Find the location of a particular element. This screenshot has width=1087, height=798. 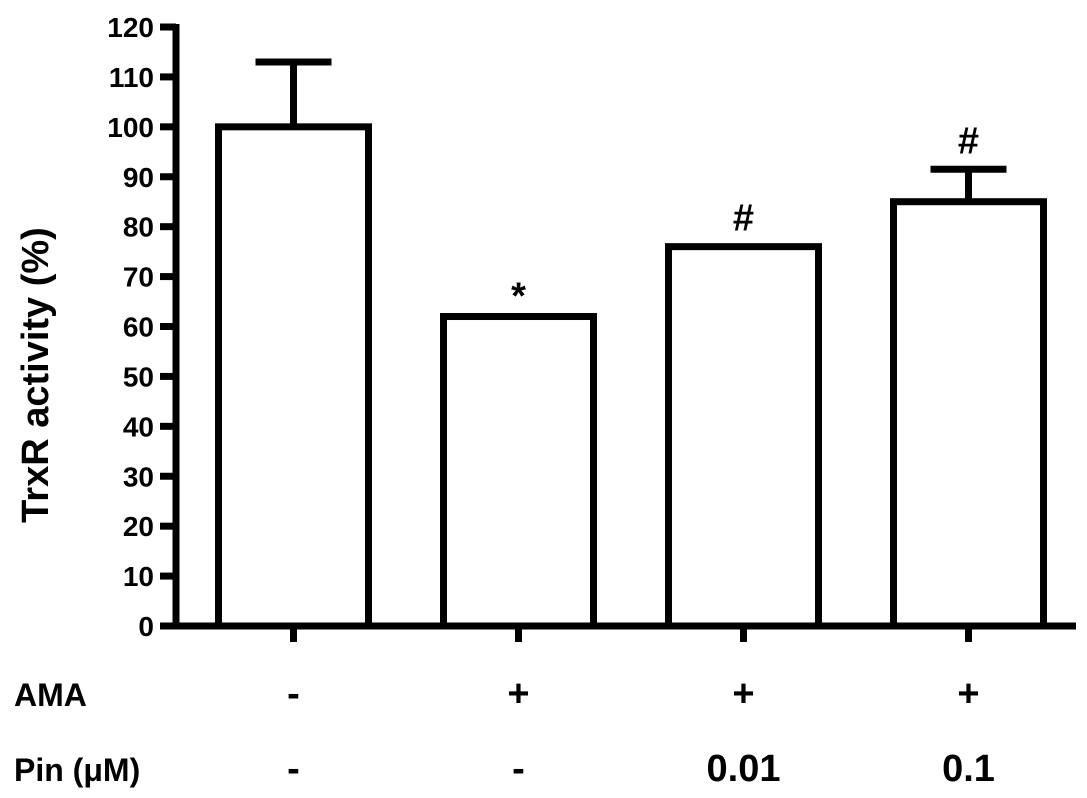

treatment-value: 0.1 is located at coordinates (968, 769).